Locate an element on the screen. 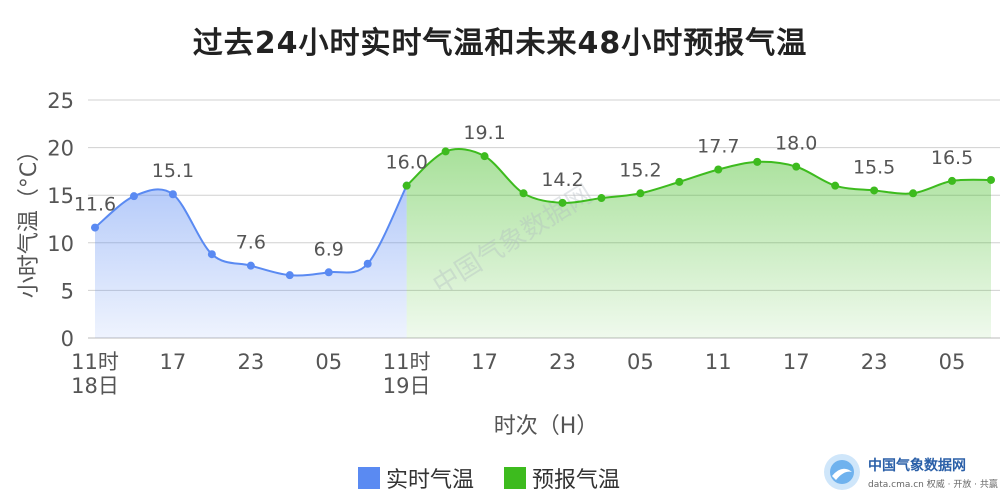 The image size is (1000, 500). data-label-observed: 15.1 is located at coordinates (173, 171).